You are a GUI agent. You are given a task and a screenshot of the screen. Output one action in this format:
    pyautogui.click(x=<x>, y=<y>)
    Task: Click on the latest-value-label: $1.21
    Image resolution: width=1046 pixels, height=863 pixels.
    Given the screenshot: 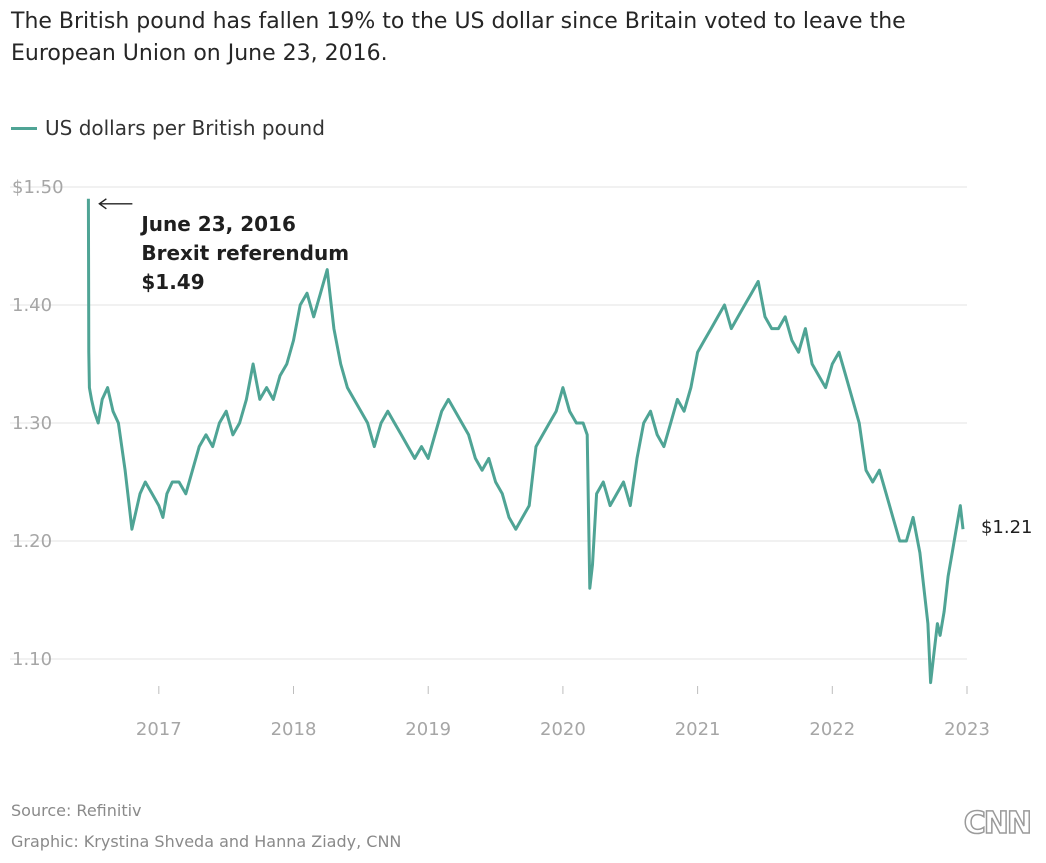 What is the action you would take?
    pyautogui.click(x=1007, y=527)
    